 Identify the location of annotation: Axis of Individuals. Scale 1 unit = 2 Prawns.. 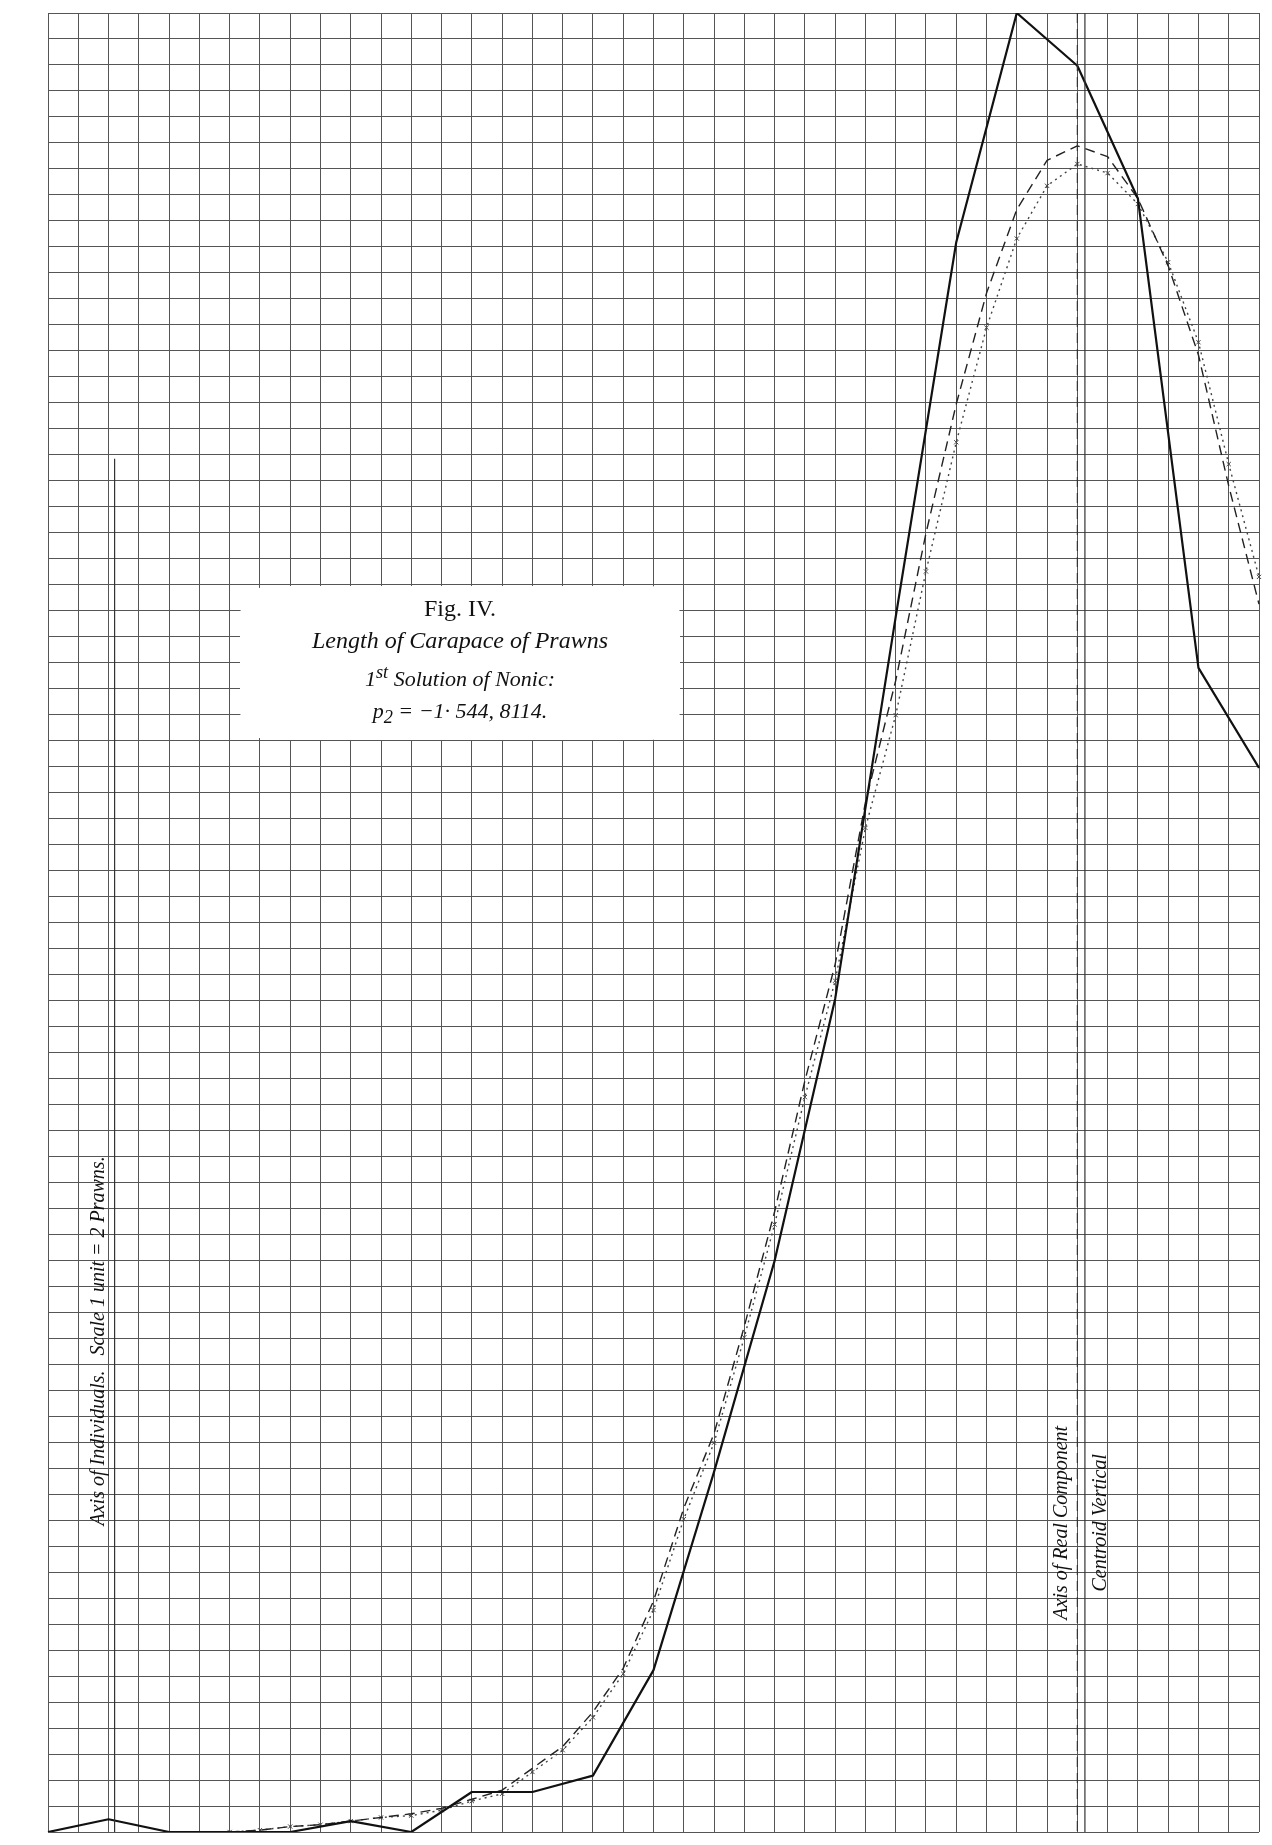
(97, 1342).